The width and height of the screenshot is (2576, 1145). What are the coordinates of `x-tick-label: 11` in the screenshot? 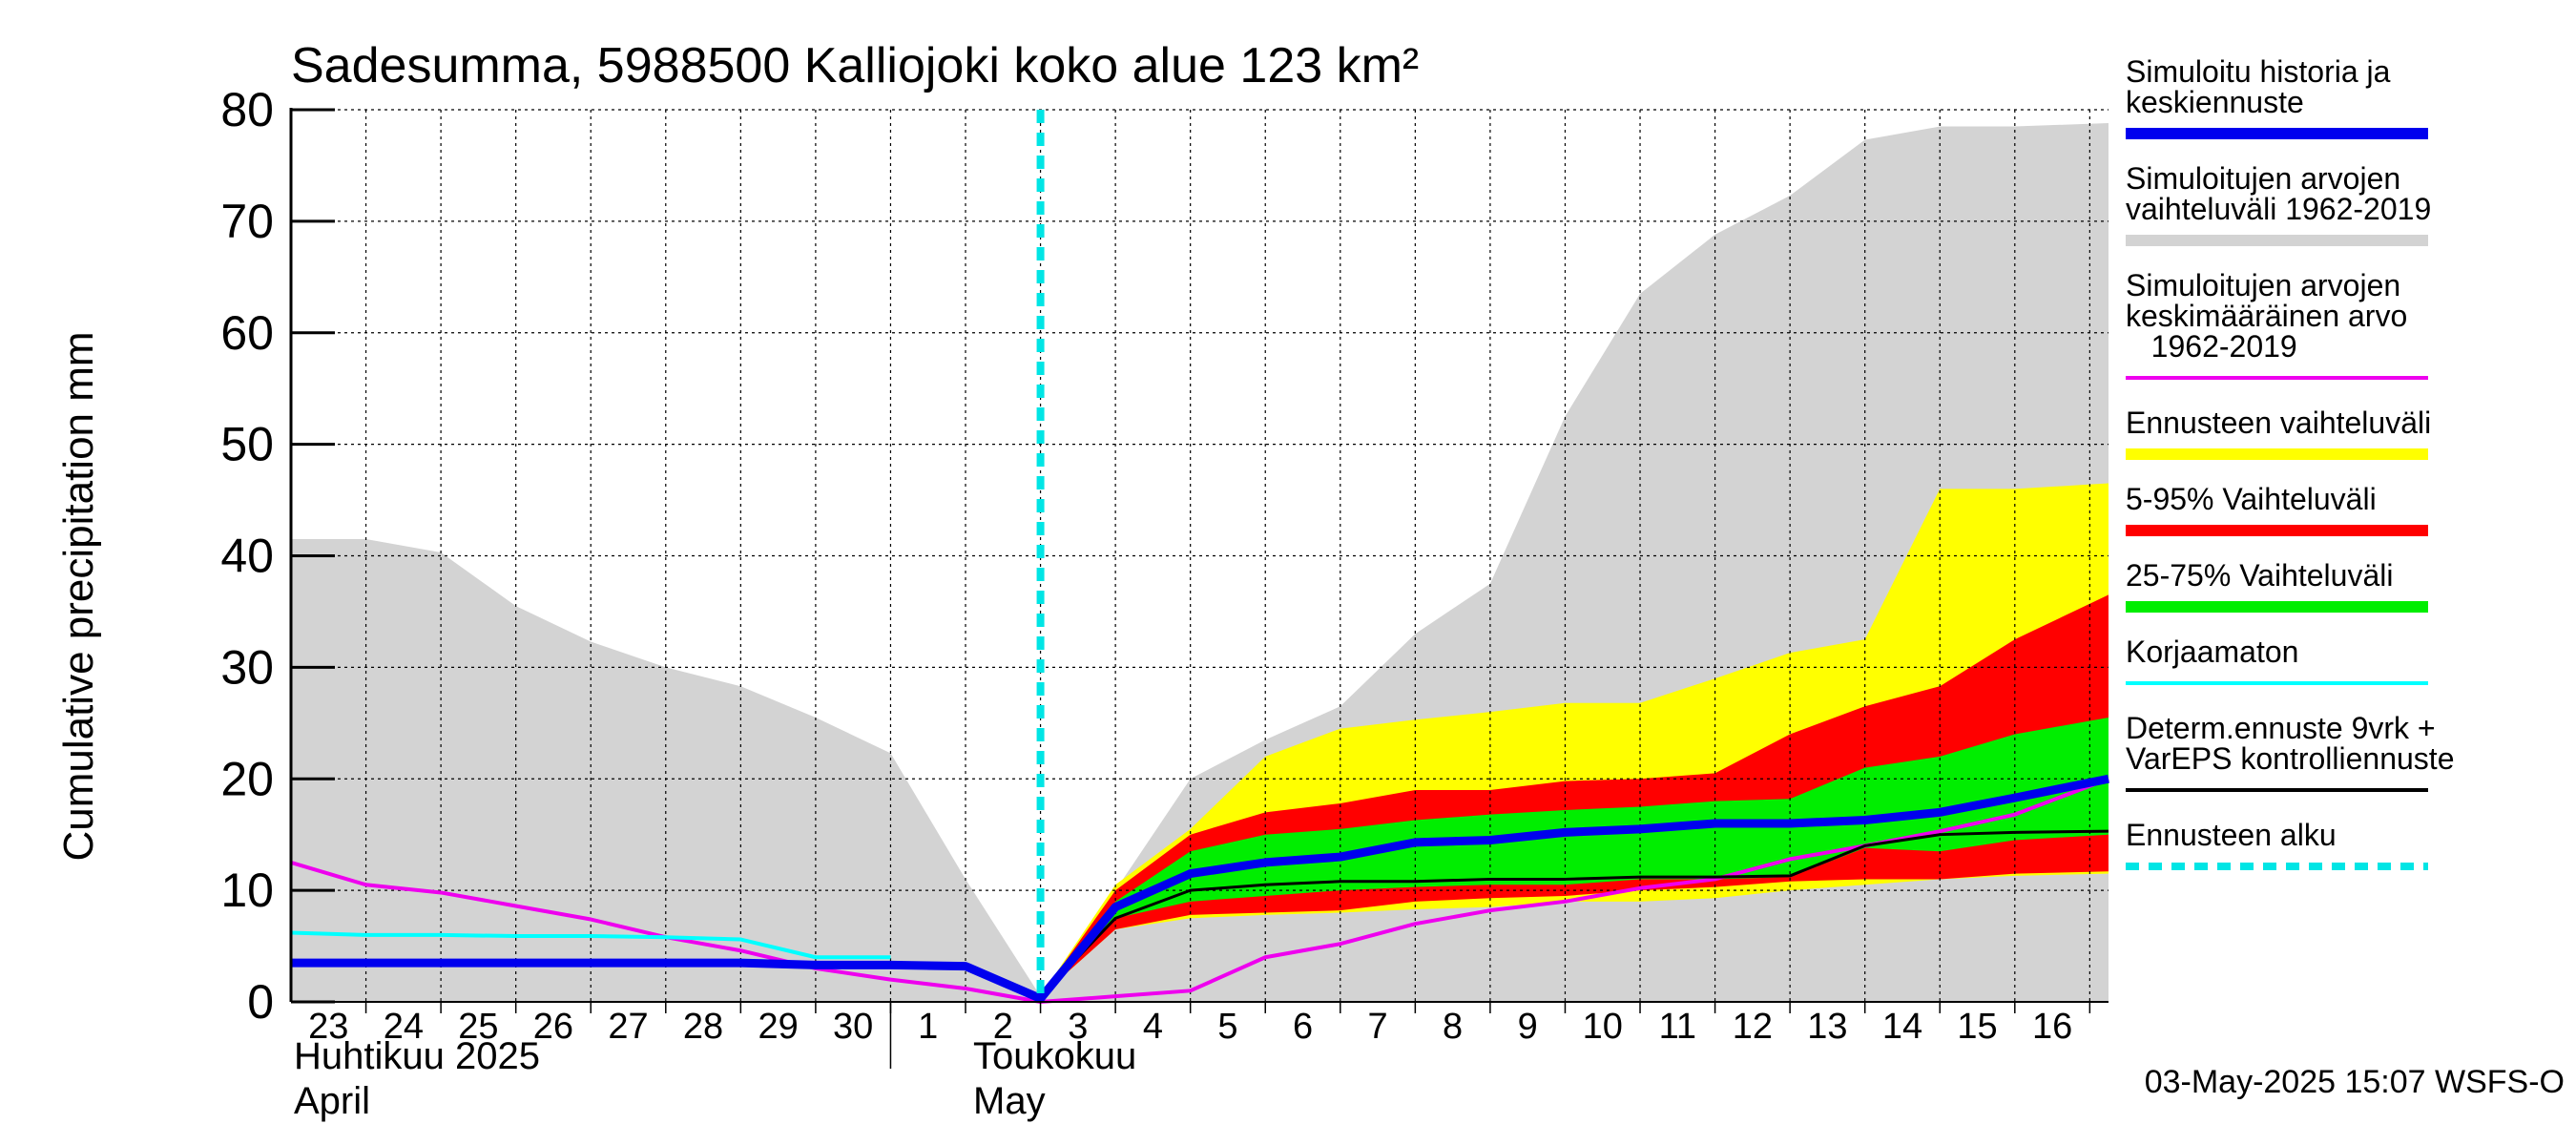 It's located at (1677, 1027).